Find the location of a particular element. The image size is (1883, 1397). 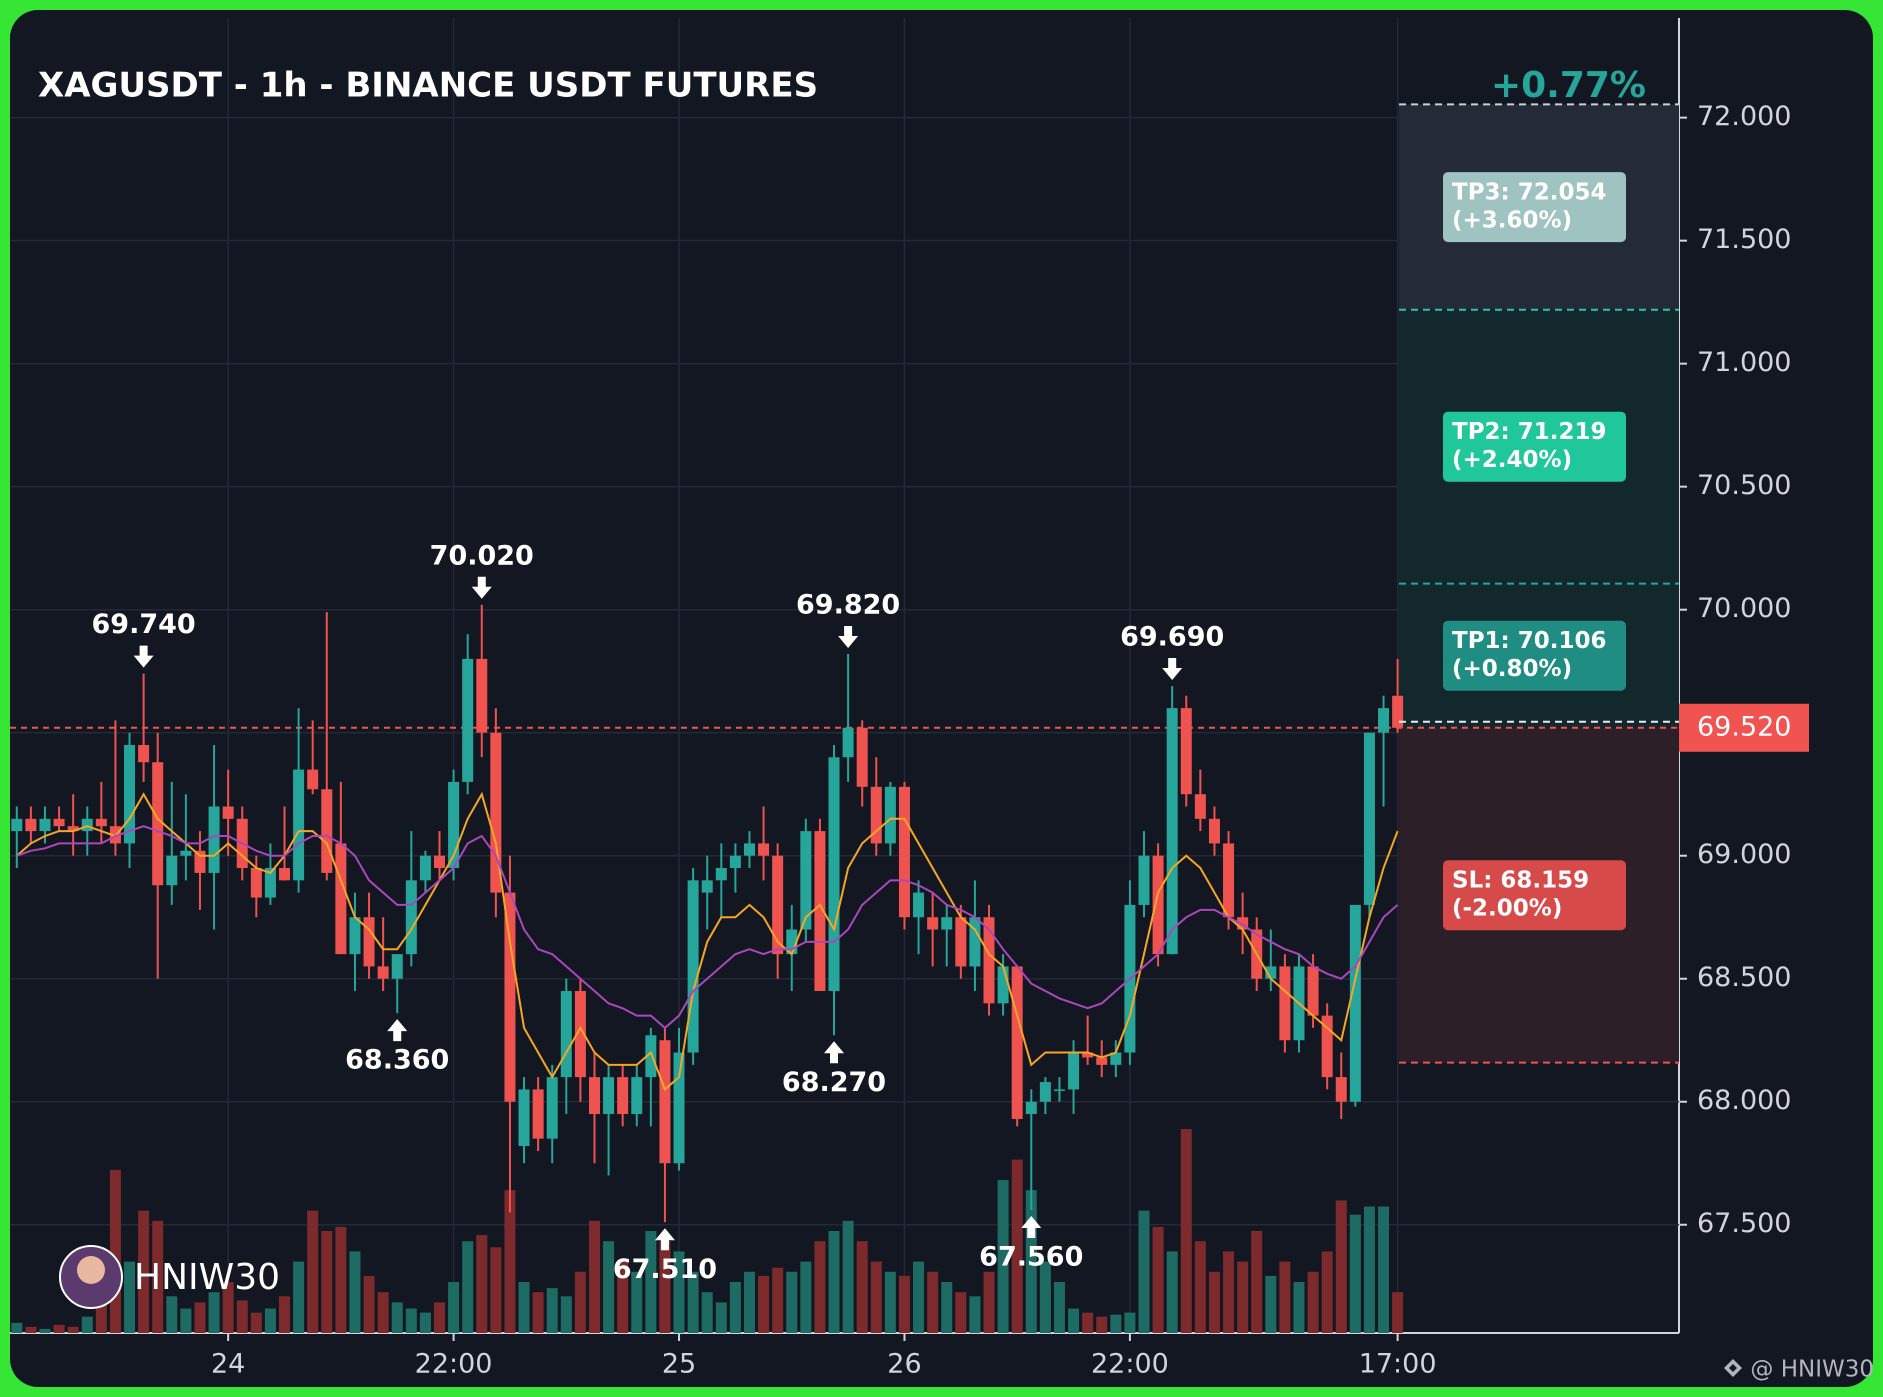

y-tick-label: 67.500 is located at coordinates (1744, 1223).